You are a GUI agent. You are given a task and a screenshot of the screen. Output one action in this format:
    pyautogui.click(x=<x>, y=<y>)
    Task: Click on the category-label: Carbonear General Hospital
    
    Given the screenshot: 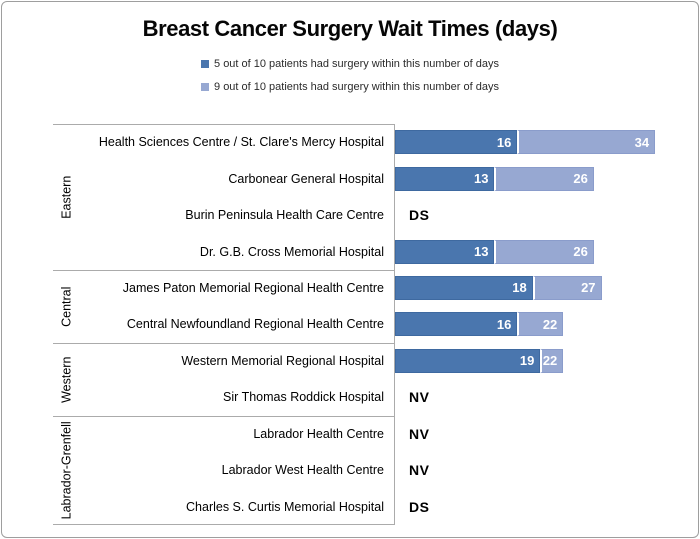 What is the action you would take?
    pyautogui.click(x=306, y=178)
    